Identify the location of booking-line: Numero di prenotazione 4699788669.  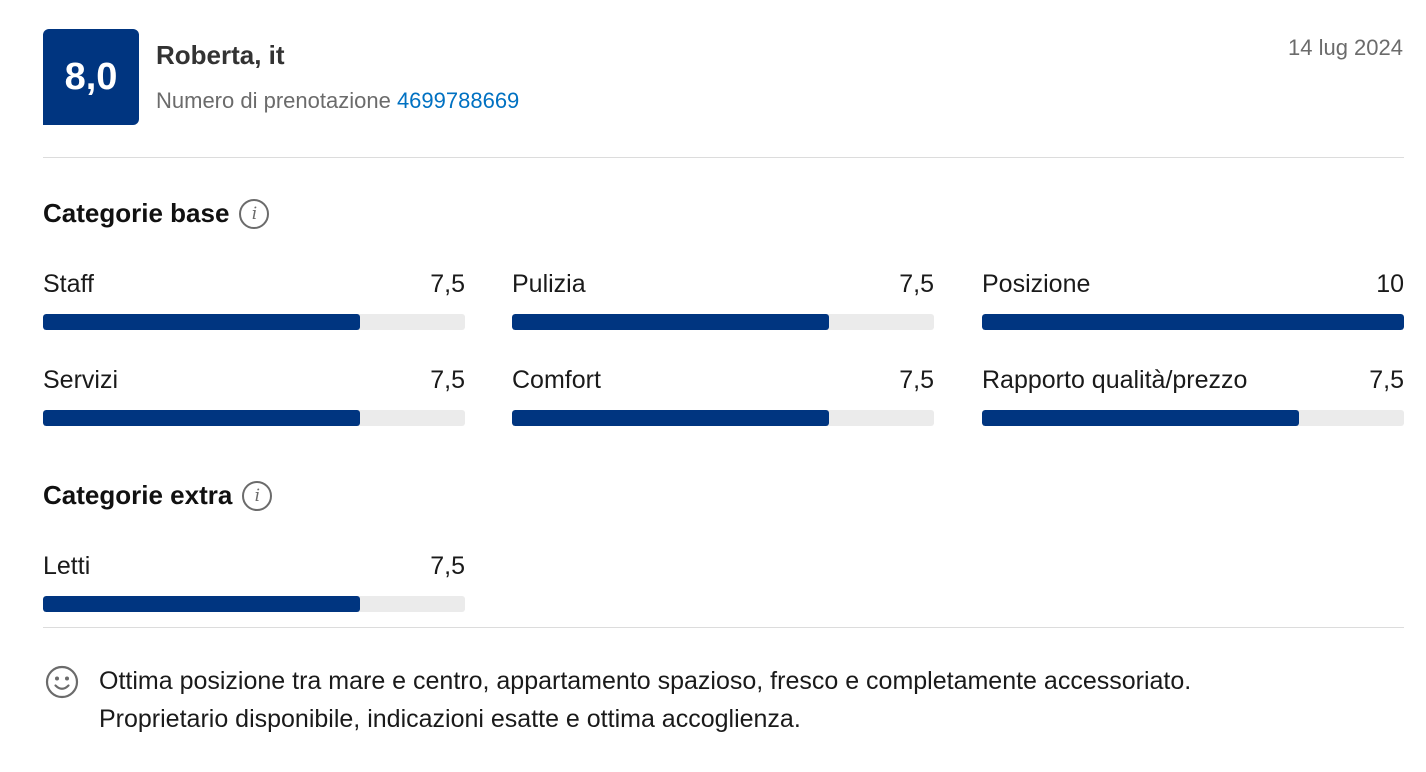
(337, 101).